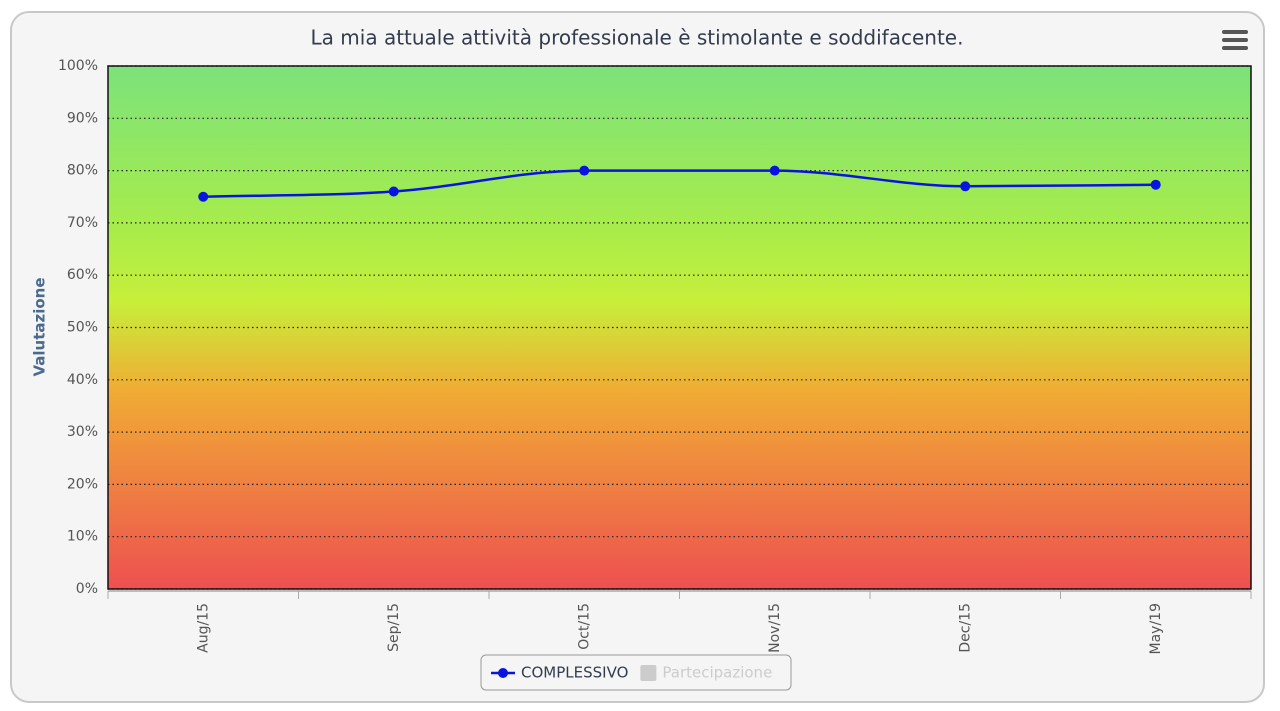 The height and width of the screenshot is (711, 1280). I want to click on y-axis-label: Valutazione, so click(40, 326).